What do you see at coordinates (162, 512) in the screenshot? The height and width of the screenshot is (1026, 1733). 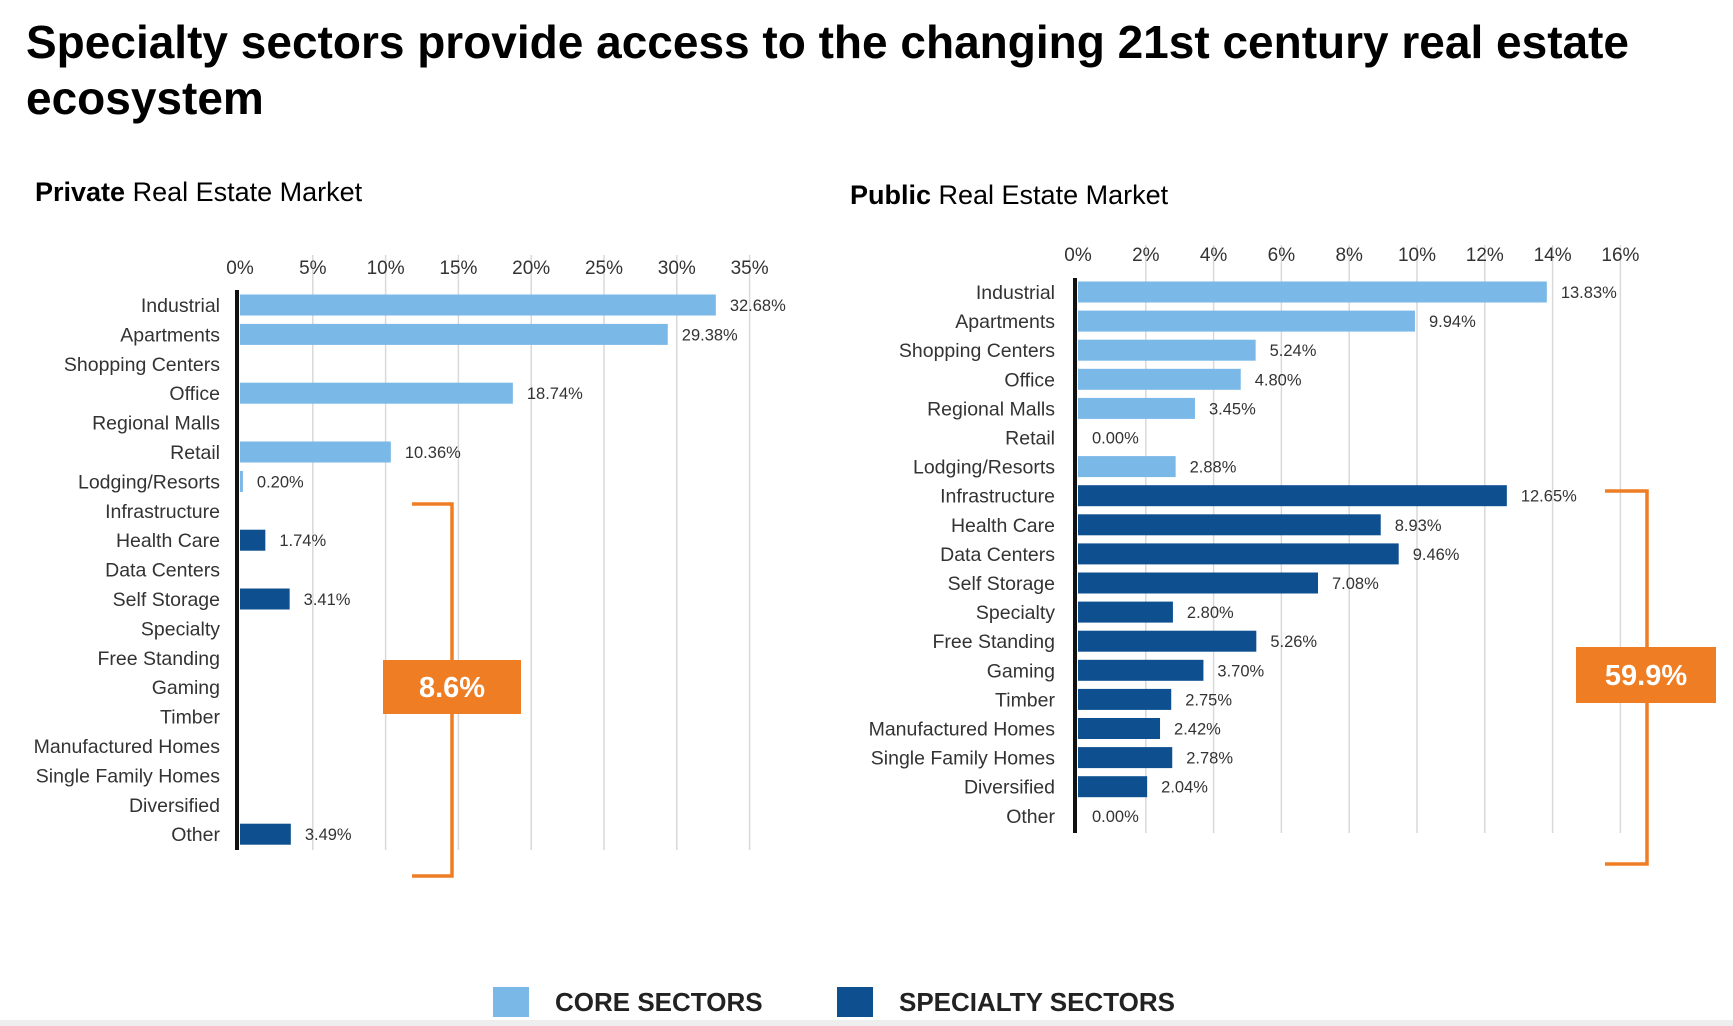 I see `private-category-label: Infrastructure` at bounding box center [162, 512].